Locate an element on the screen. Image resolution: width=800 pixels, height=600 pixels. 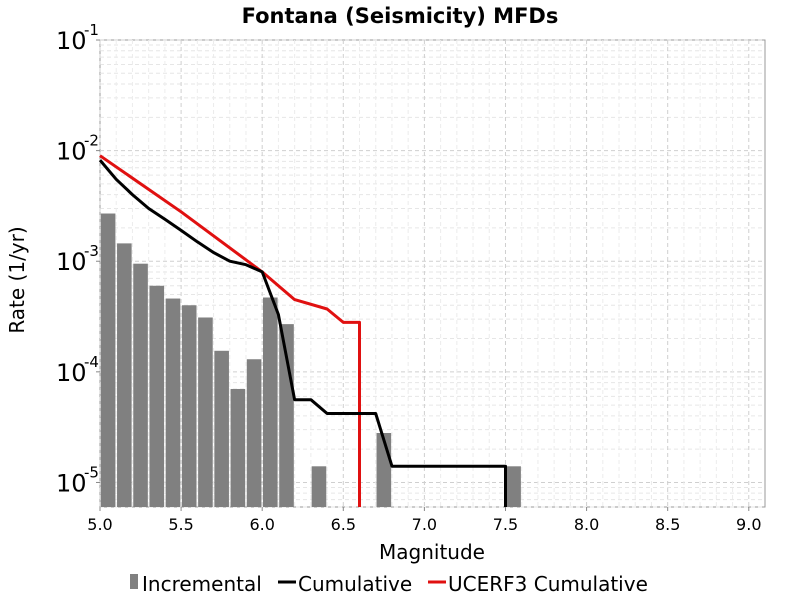
y-tick-label: 10⁻² is located at coordinates (77, 149).